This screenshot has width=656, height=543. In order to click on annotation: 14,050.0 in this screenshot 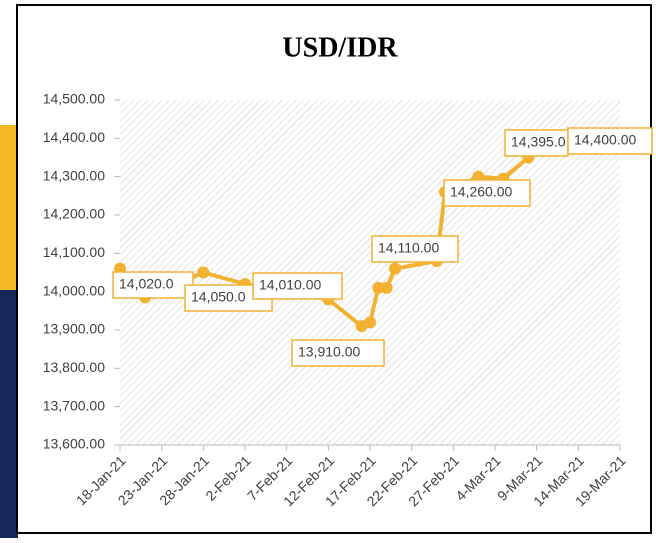, I will do `click(218, 297)`.